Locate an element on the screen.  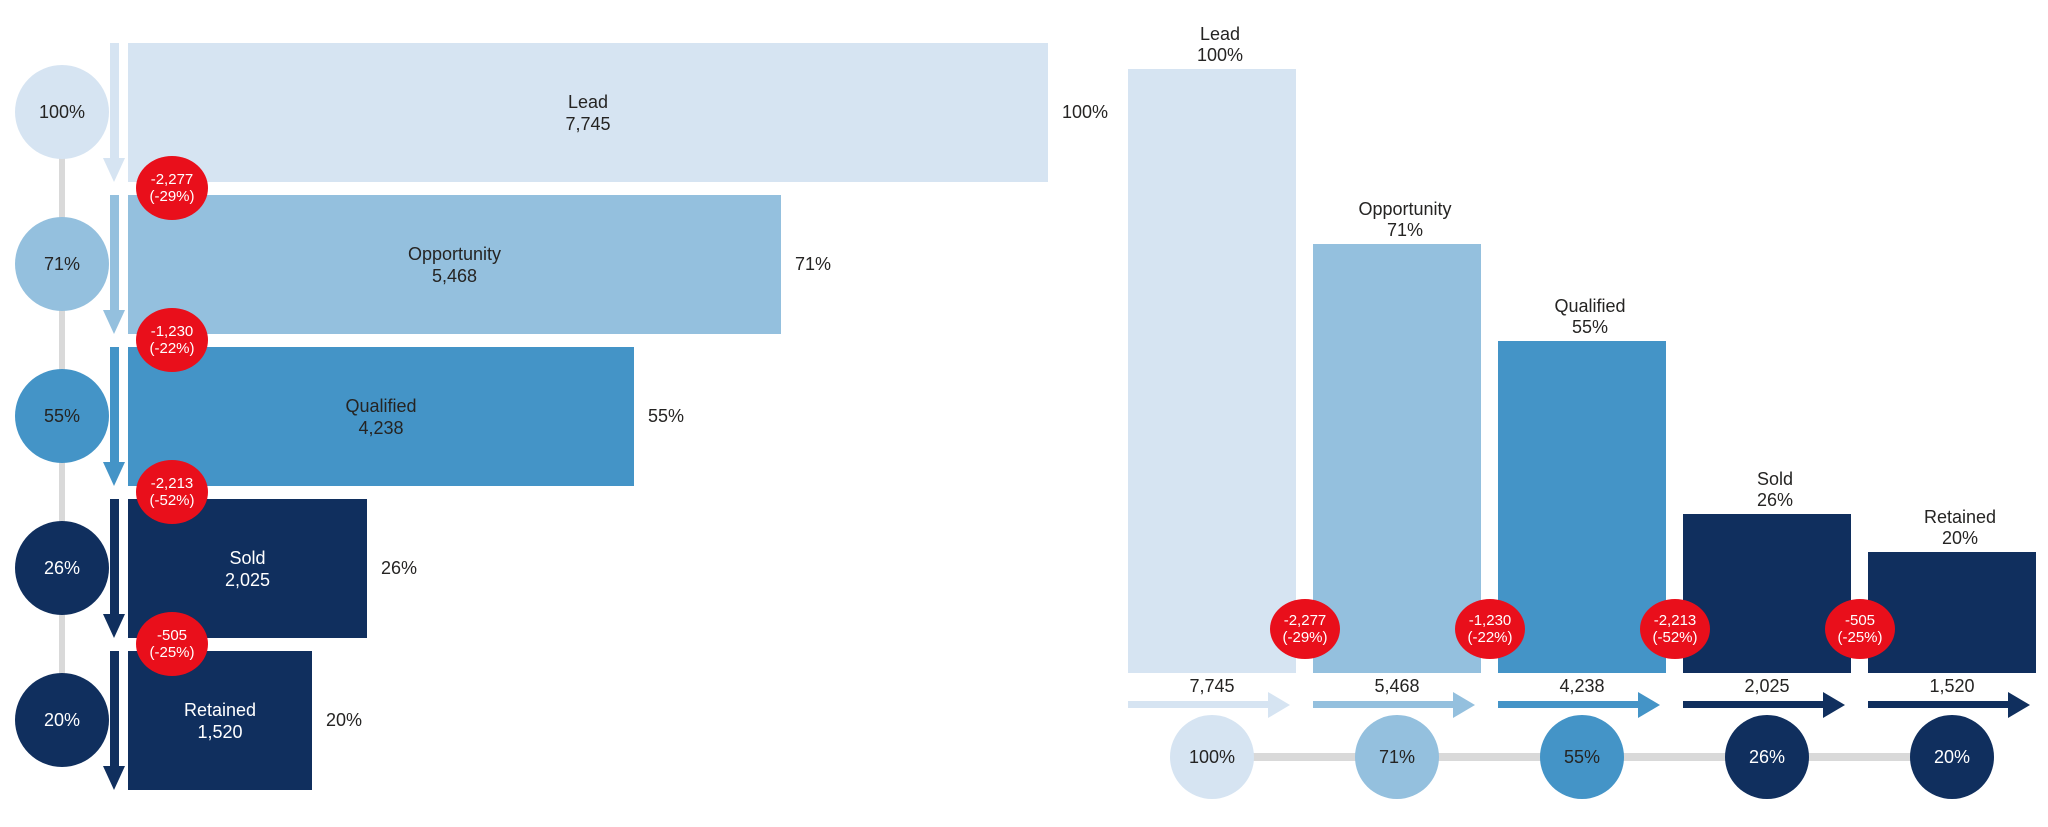
right-arrow-retained-head is located at coordinates (2019, 705).